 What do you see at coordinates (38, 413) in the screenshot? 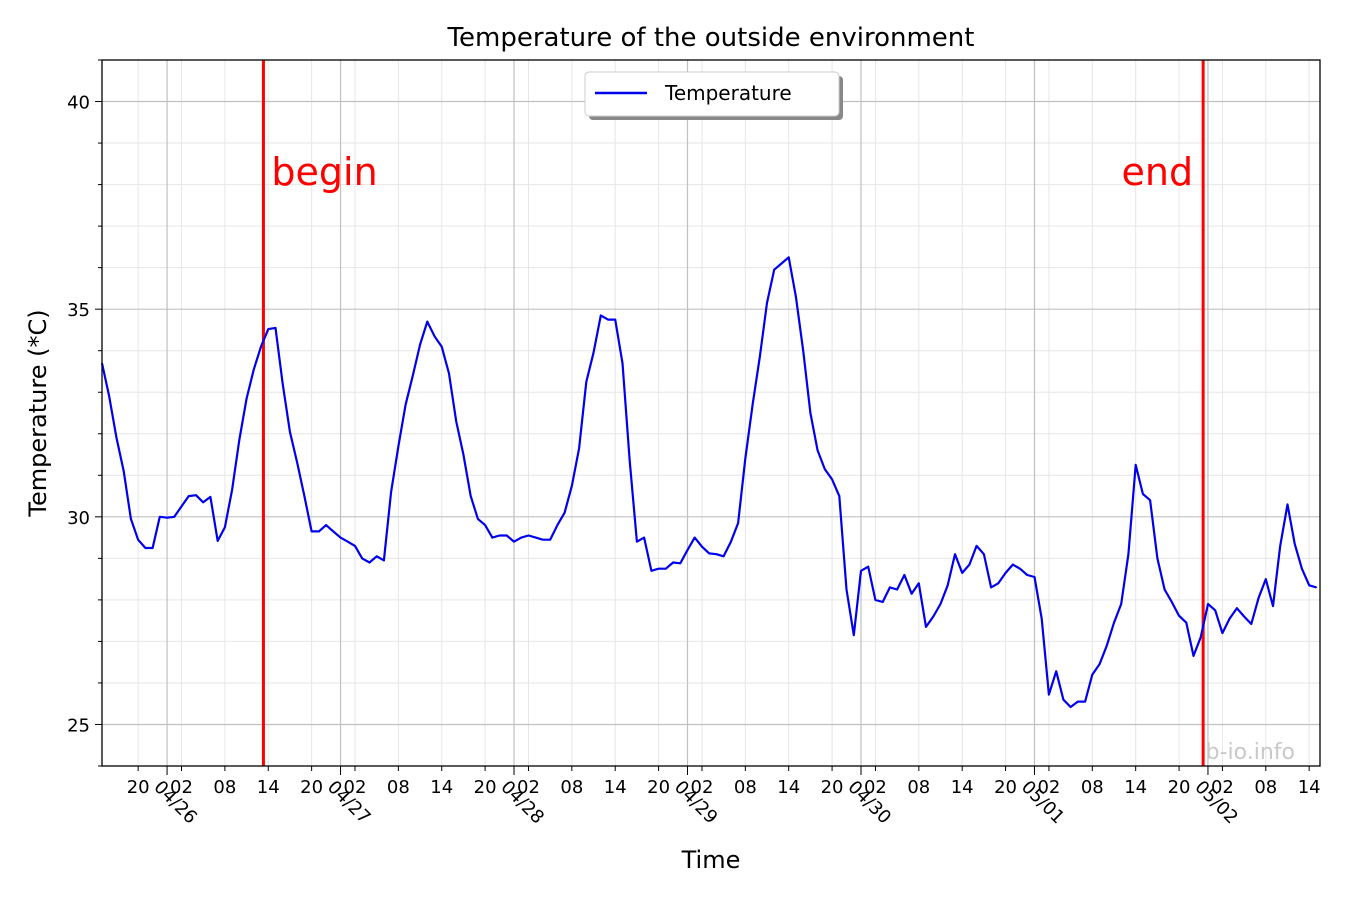
I see `y-axis-label: Temperature (*C)` at bounding box center [38, 413].